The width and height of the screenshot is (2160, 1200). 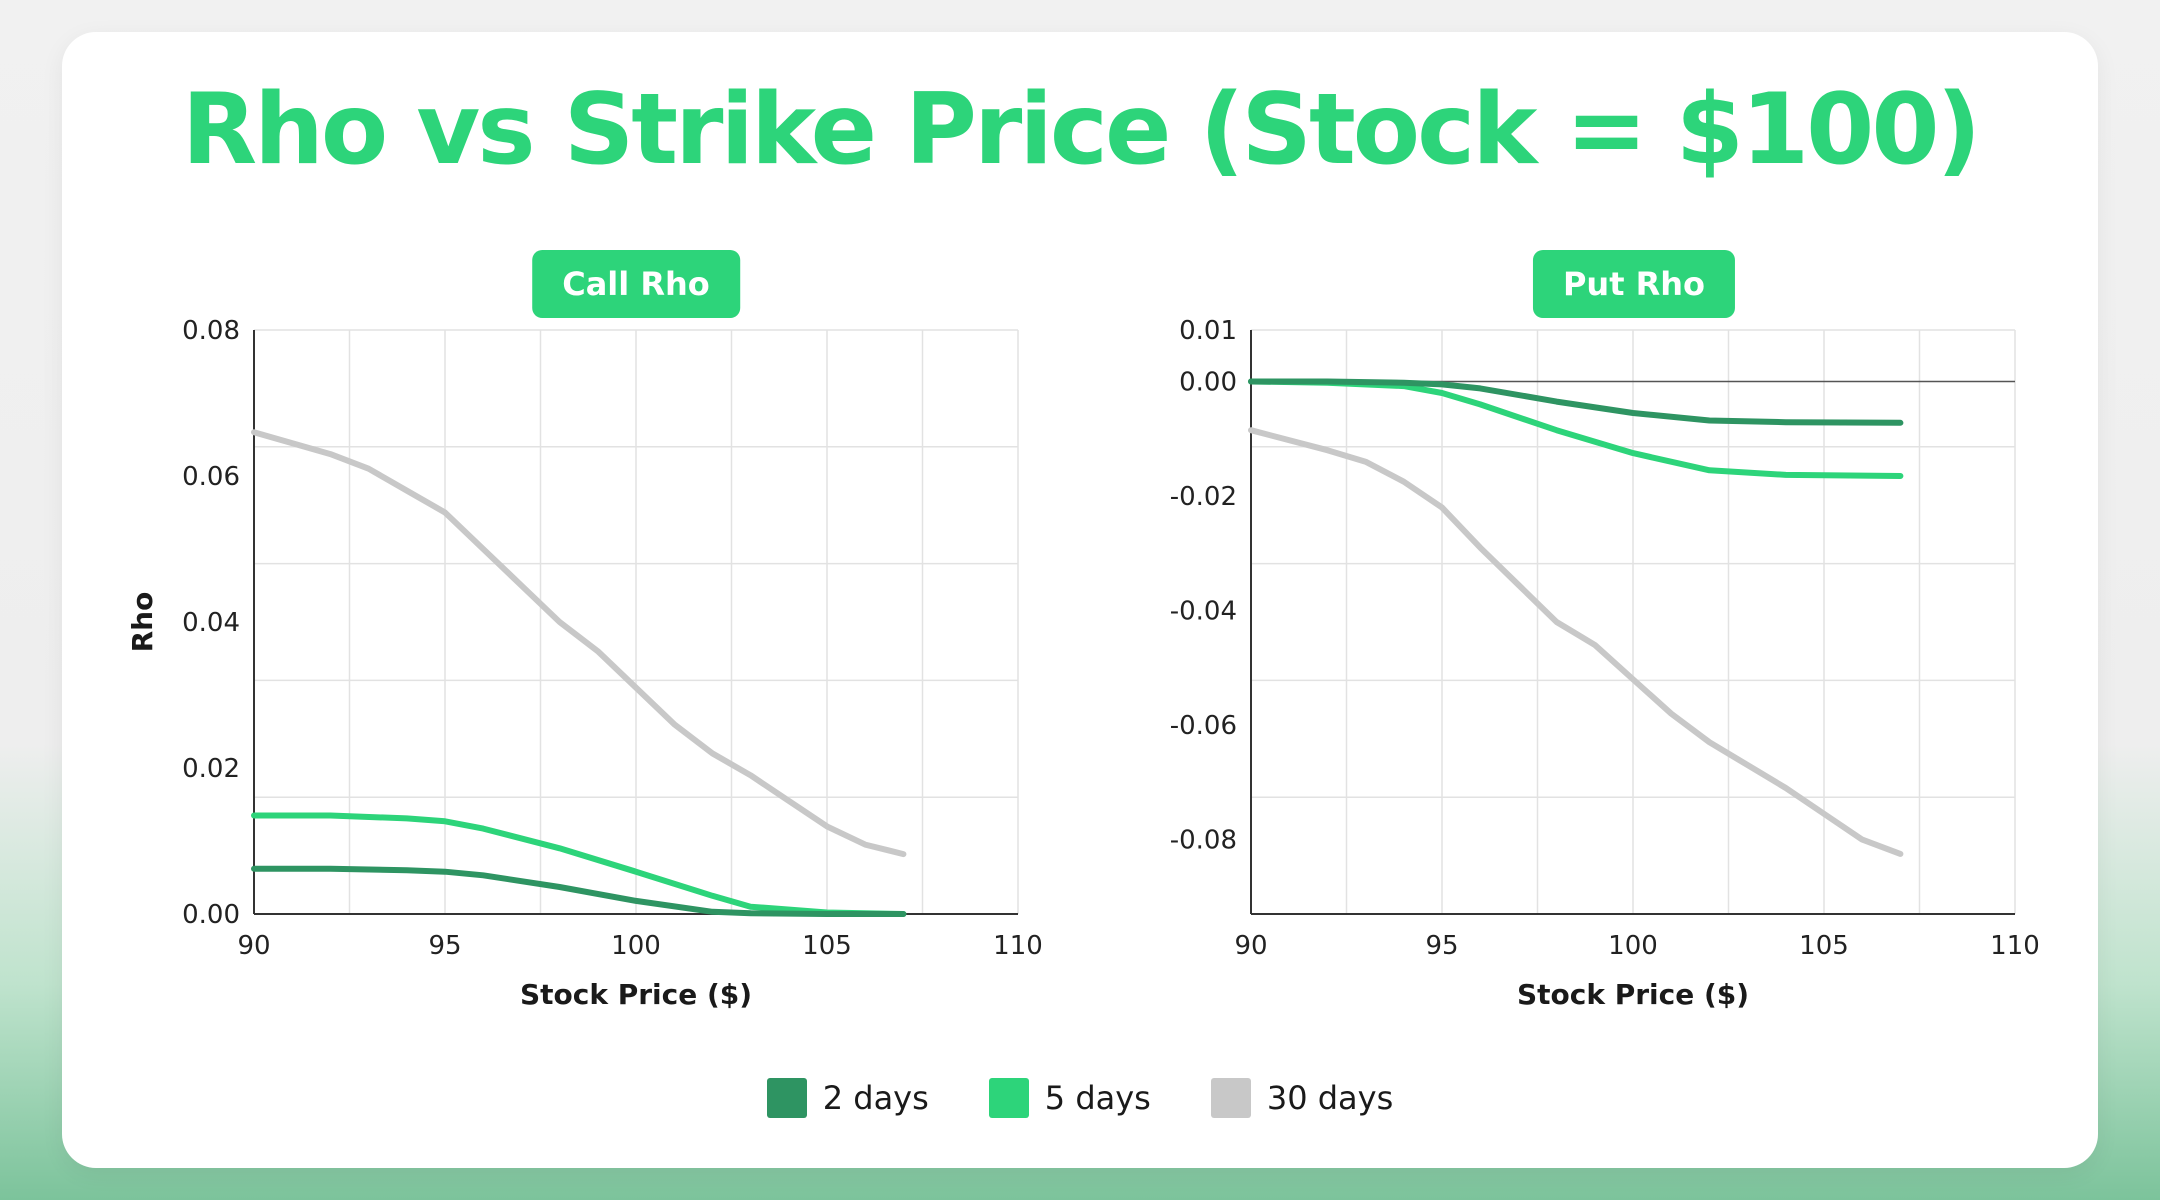 I want to click on legend-label-2-days: 2 days, so click(x=875, y=1098).